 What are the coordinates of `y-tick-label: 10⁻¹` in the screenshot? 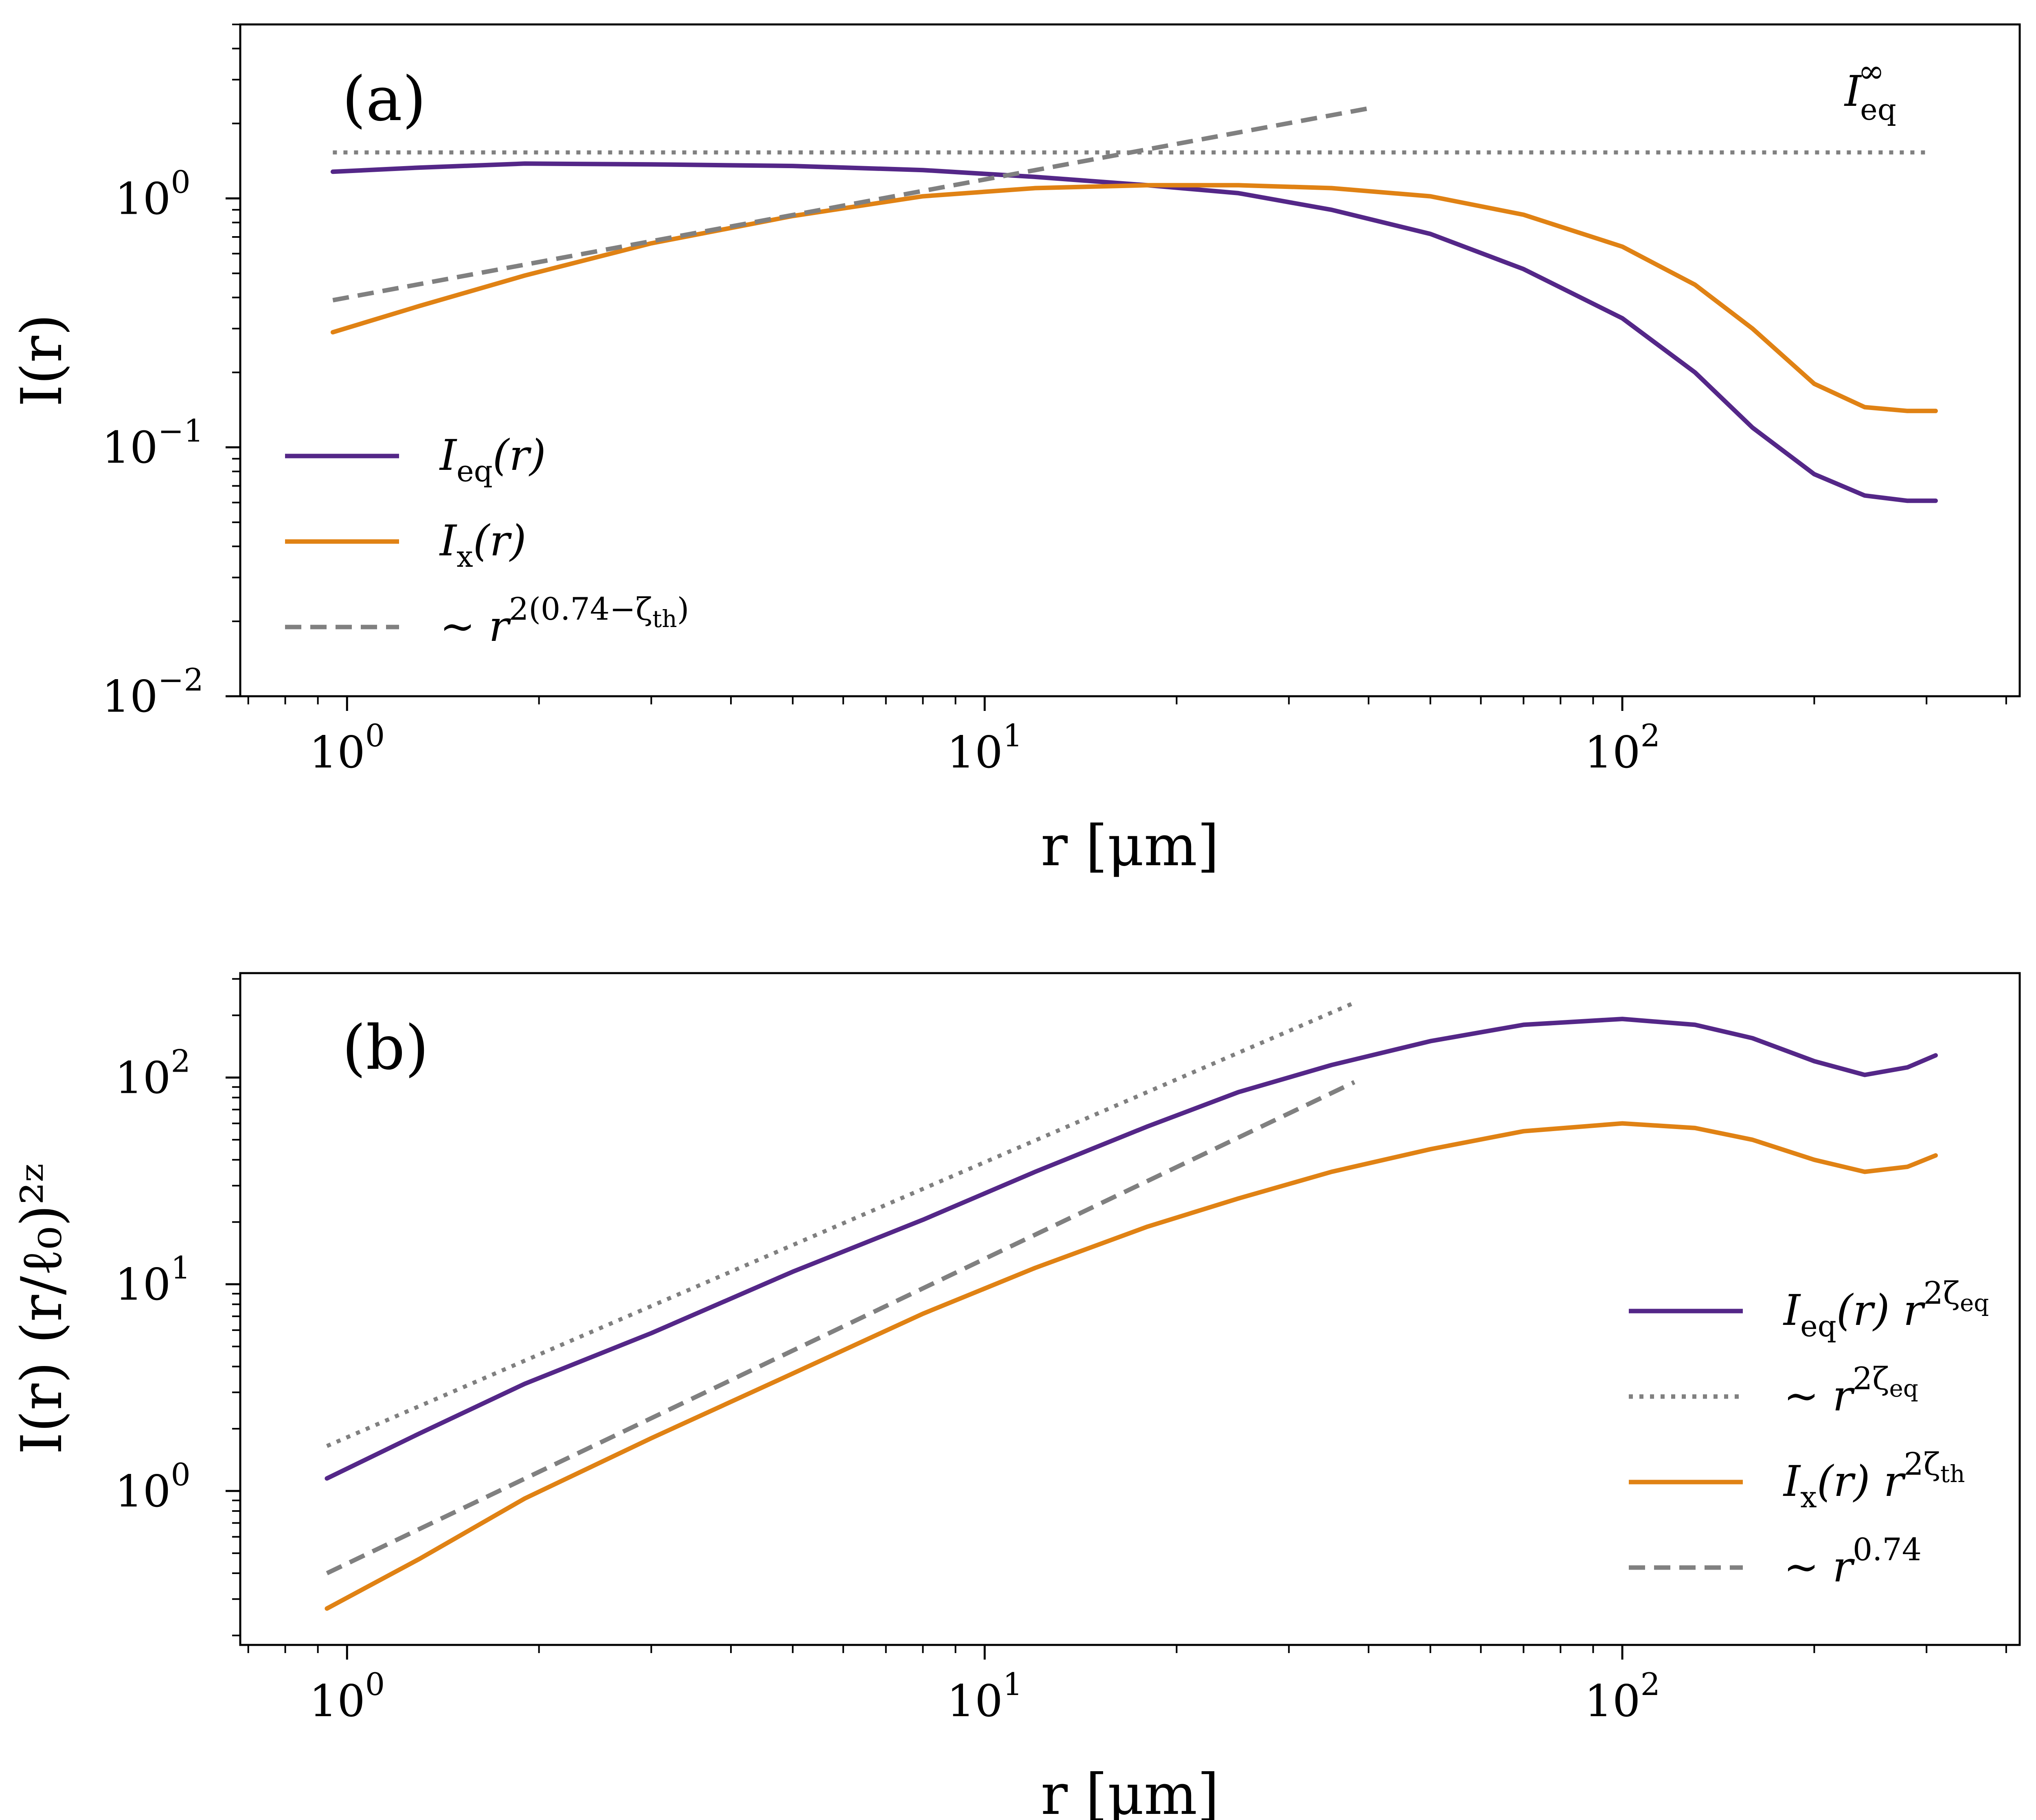 It's located at (153, 444).